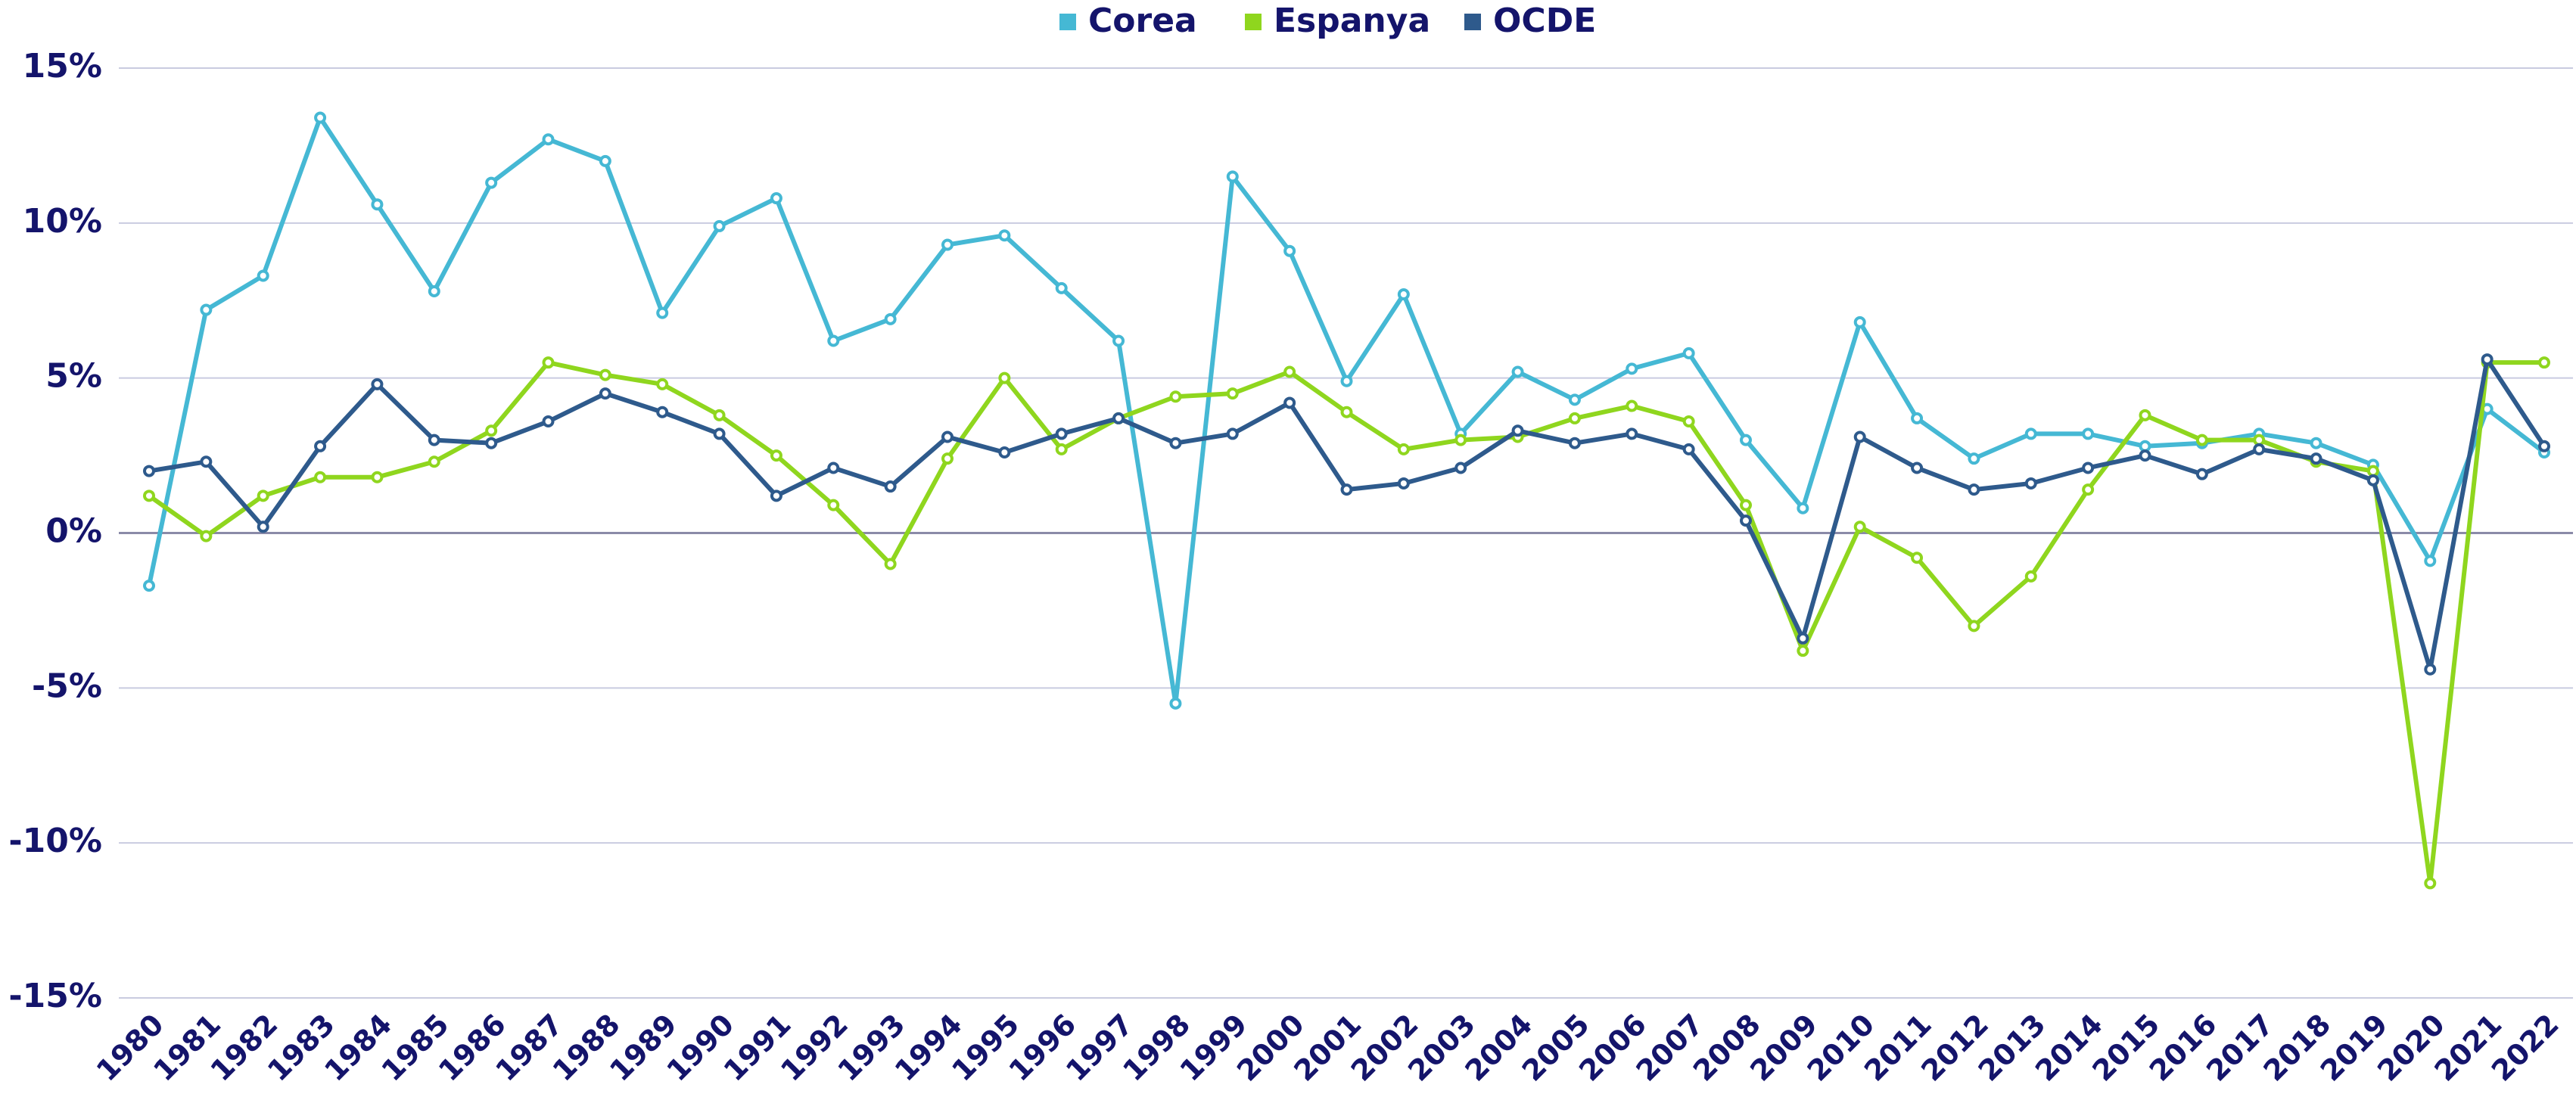 The height and width of the screenshot is (1094, 2576). I want to click on legend-label: Espanya, so click(1352, 21).